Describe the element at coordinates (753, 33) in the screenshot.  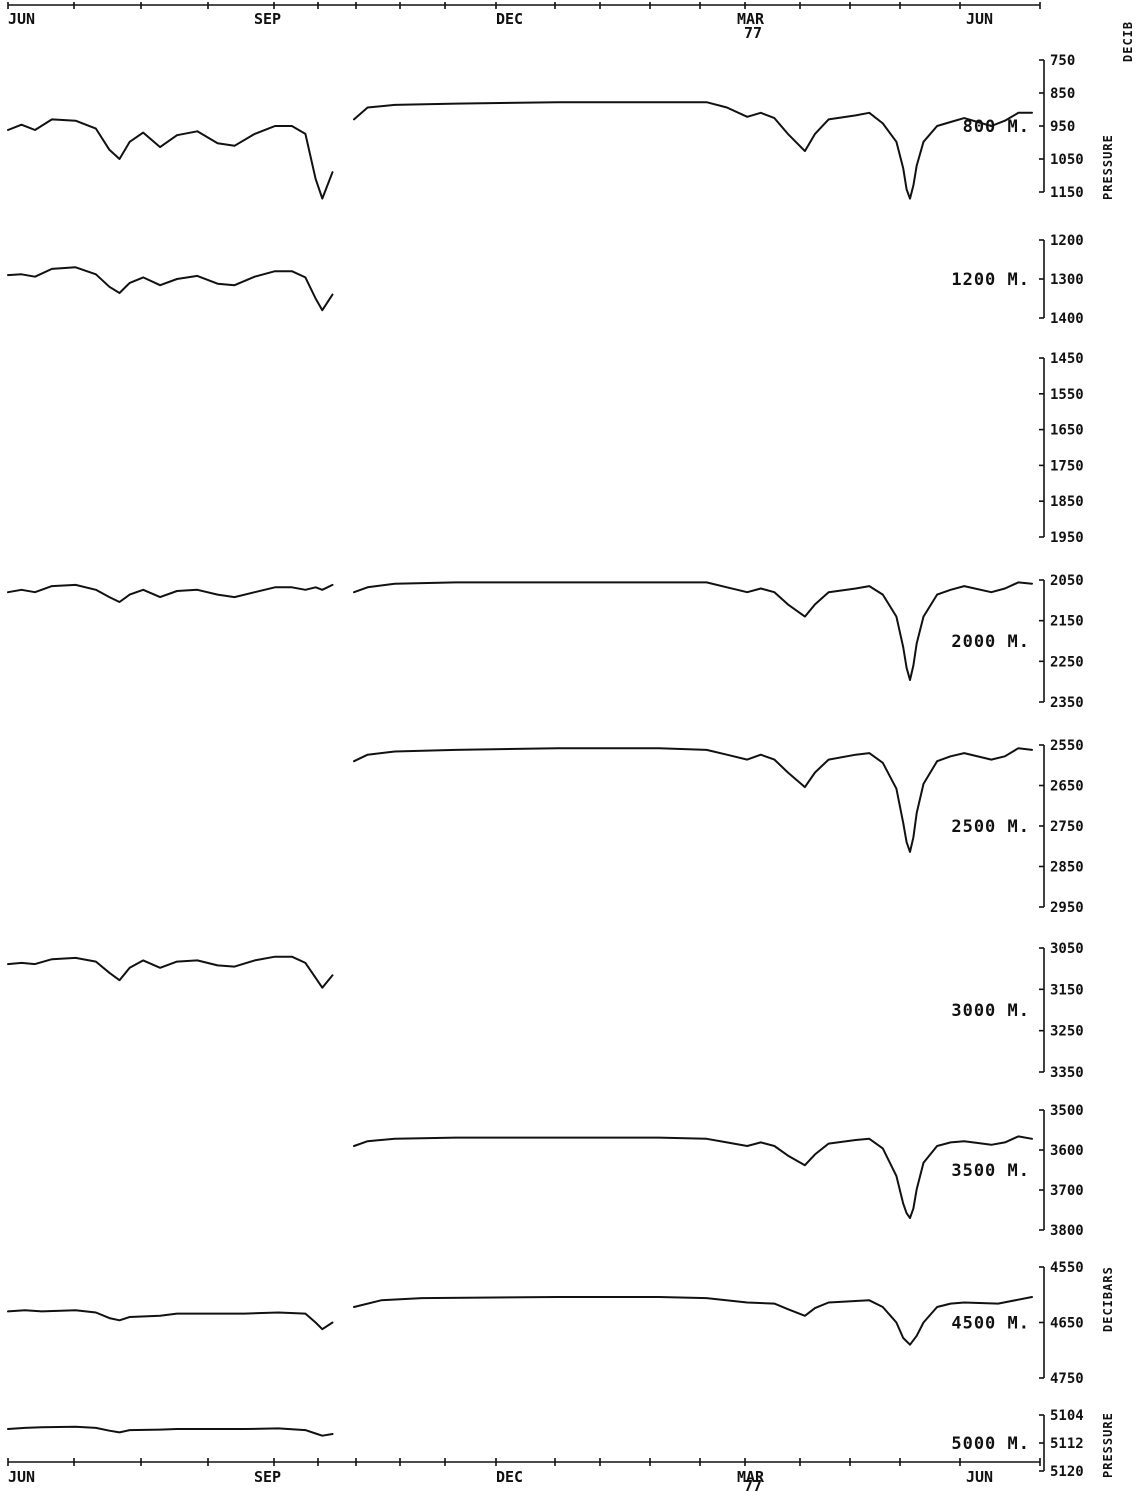
I see `year-label-top: 77` at that location.